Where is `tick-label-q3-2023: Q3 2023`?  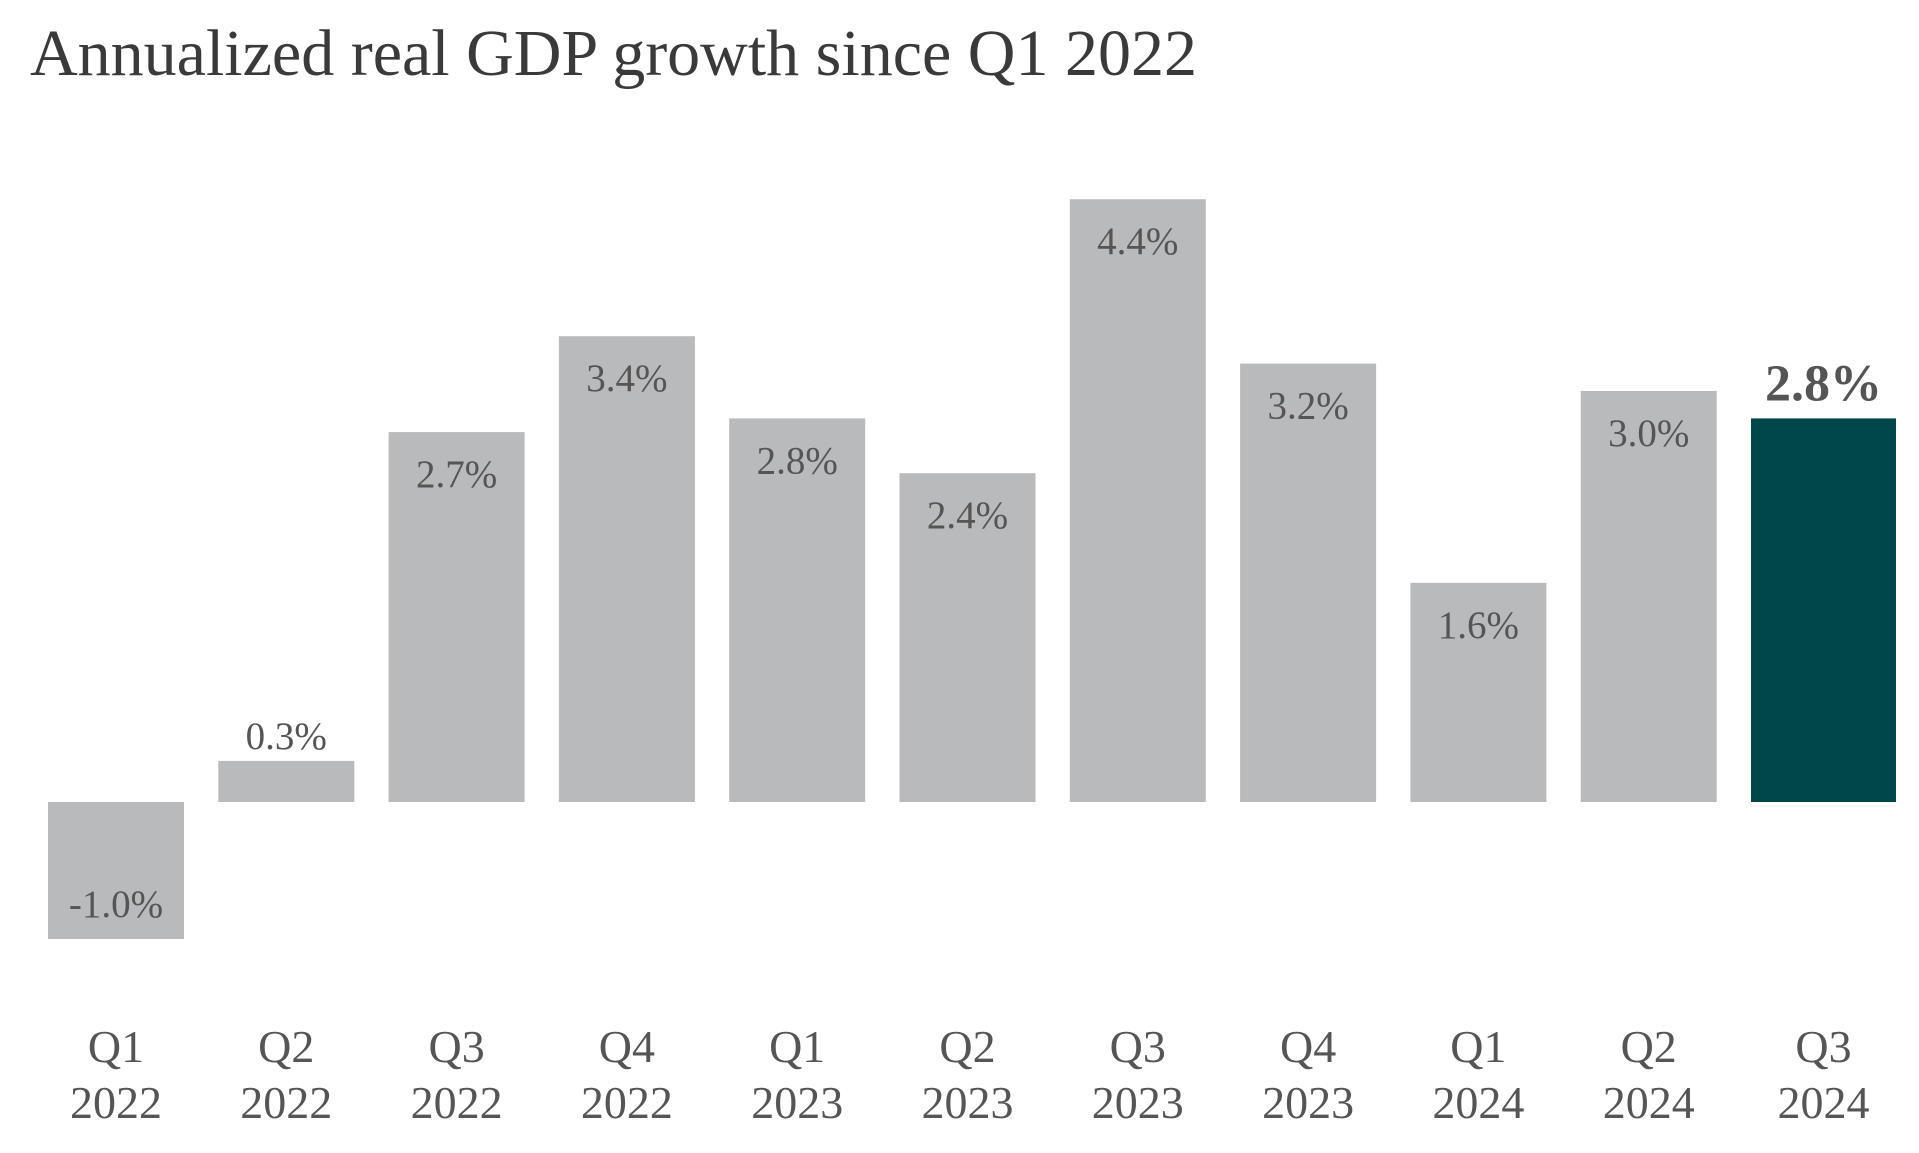
tick-label-q3-2023: Q3 2023 is located at coordinates (1138, 1074).